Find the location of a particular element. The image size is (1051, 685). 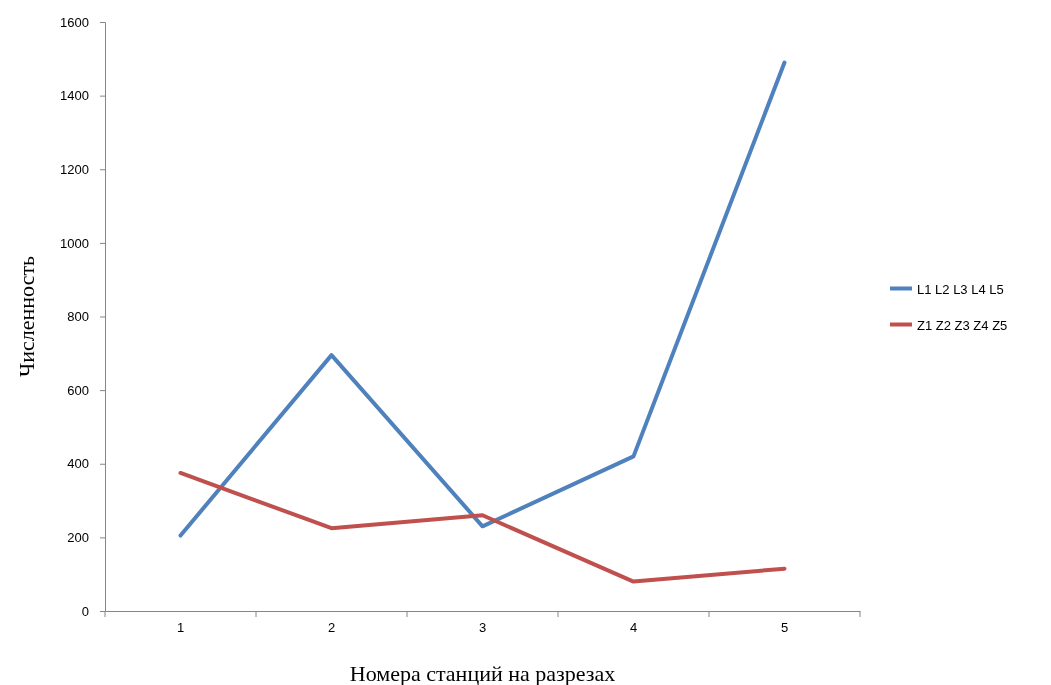

y-tick-label: 1600 is located at coordinates (74, 22).